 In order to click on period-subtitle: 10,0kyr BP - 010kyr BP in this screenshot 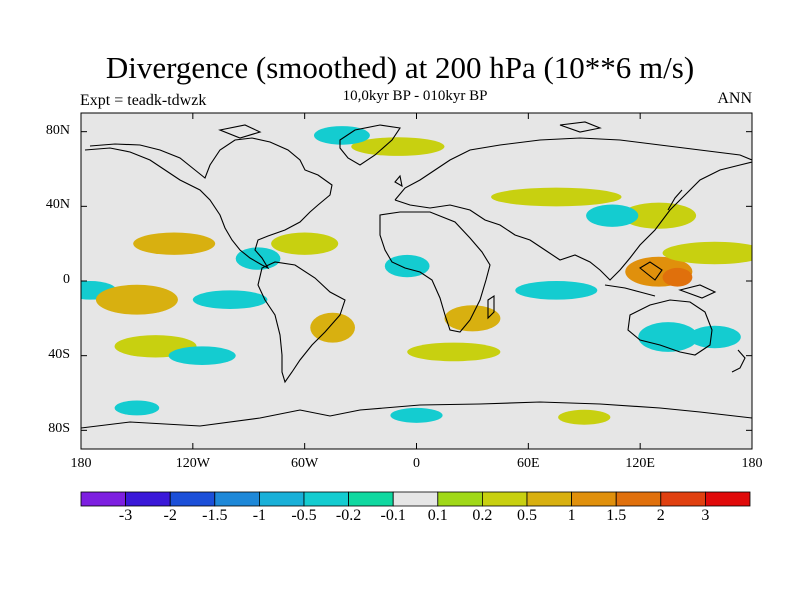, I will do `click(415, 96)`.